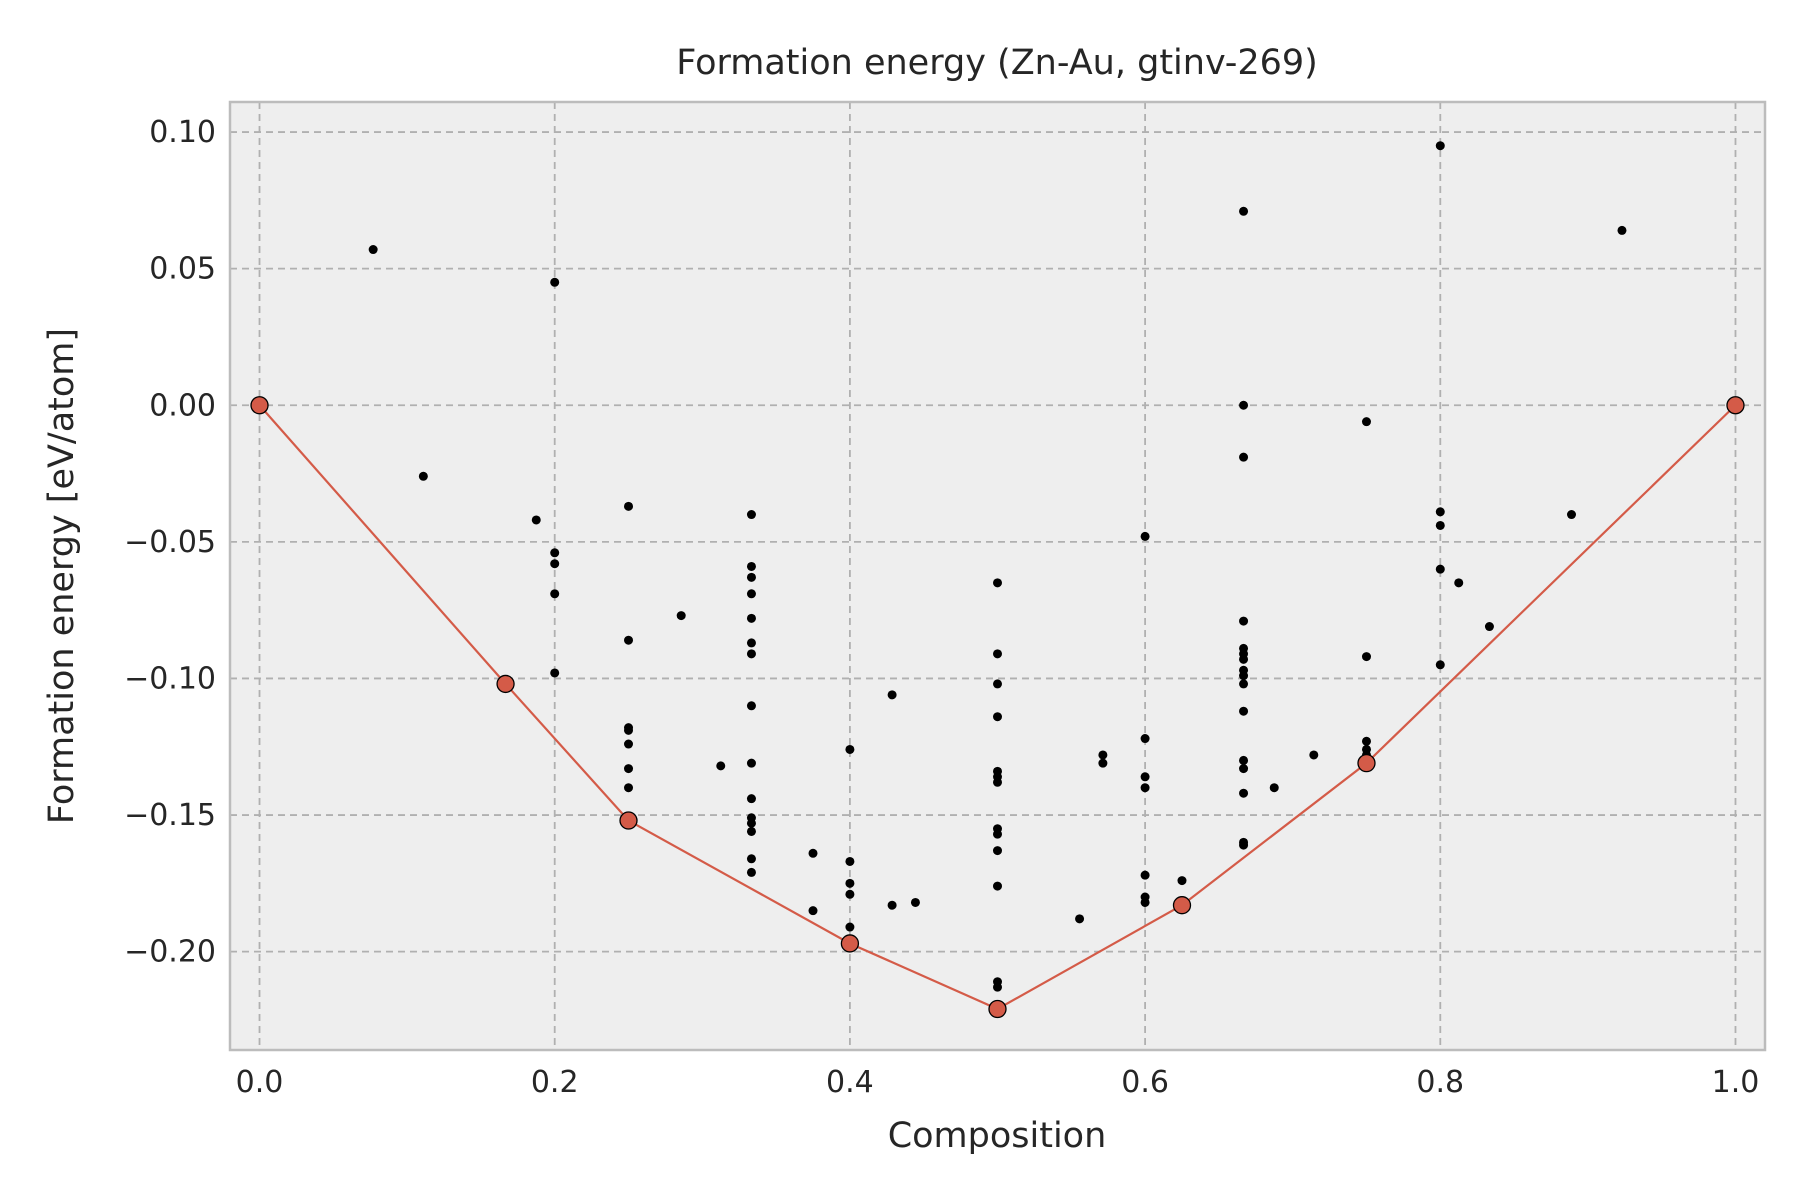  I want to click on x-axis-label: Composition, so click(997, 1136).